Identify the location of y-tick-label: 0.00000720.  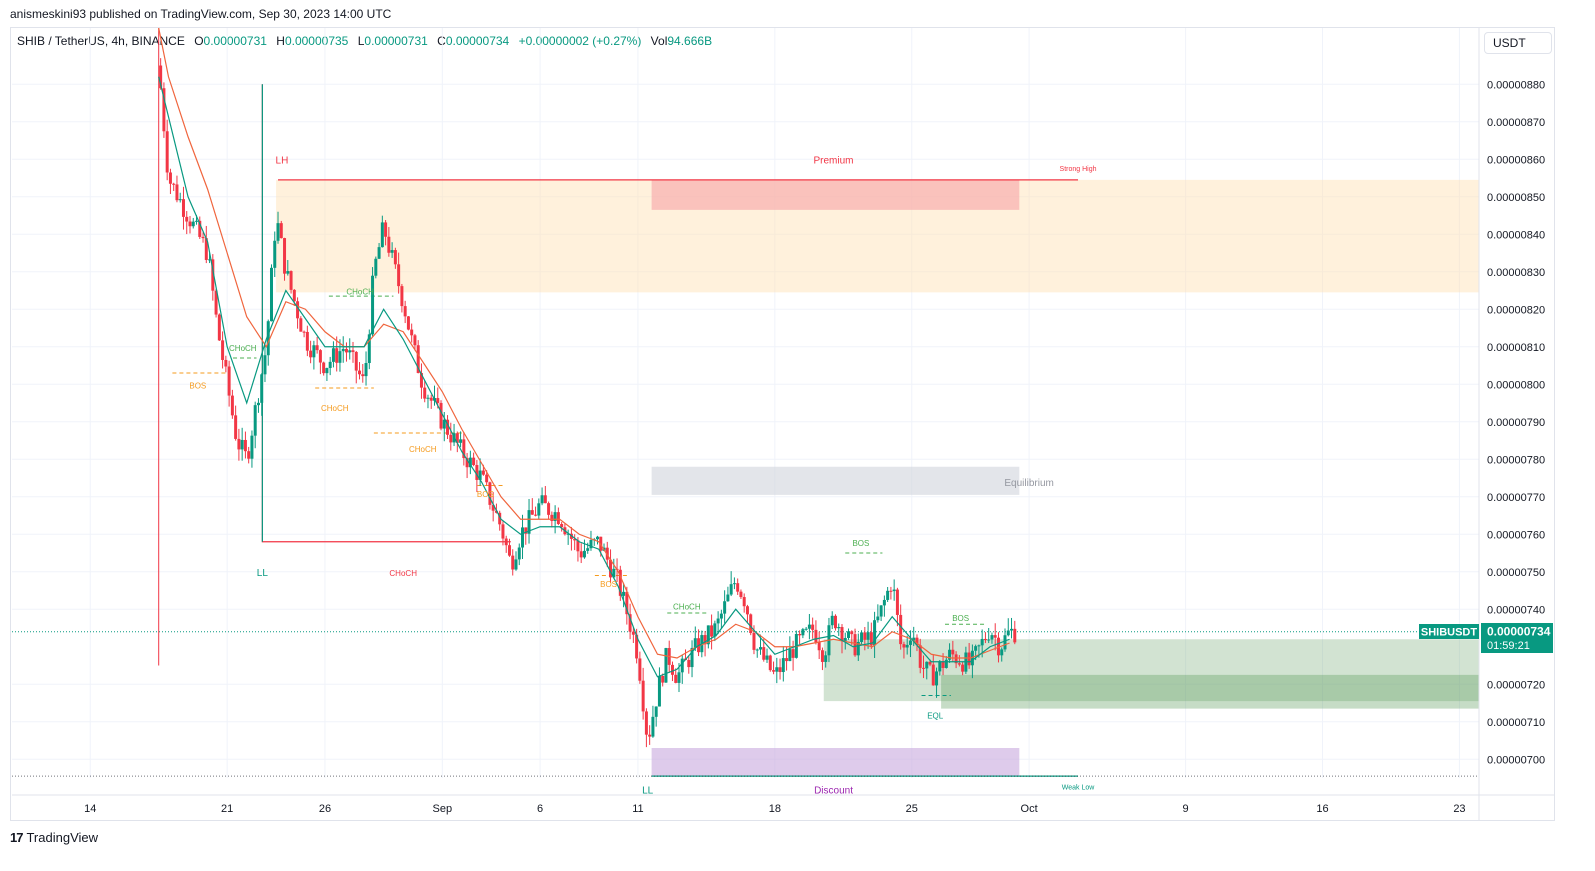
(1516, 685).